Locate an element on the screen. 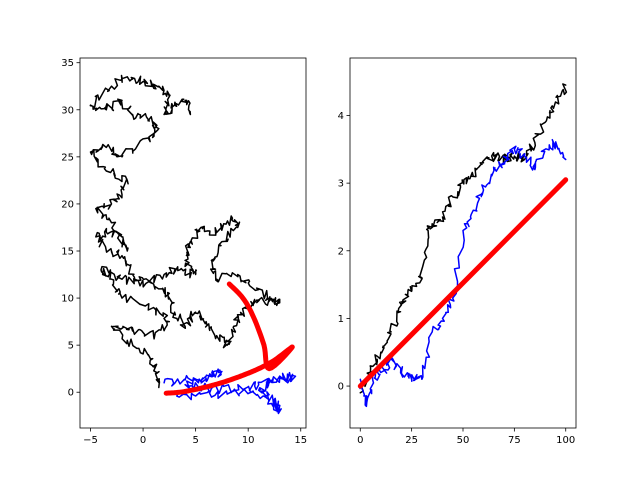 The width and height of the screenshot is (640, 480). x-tick-label: −5 is located at coordinates (90, 440).